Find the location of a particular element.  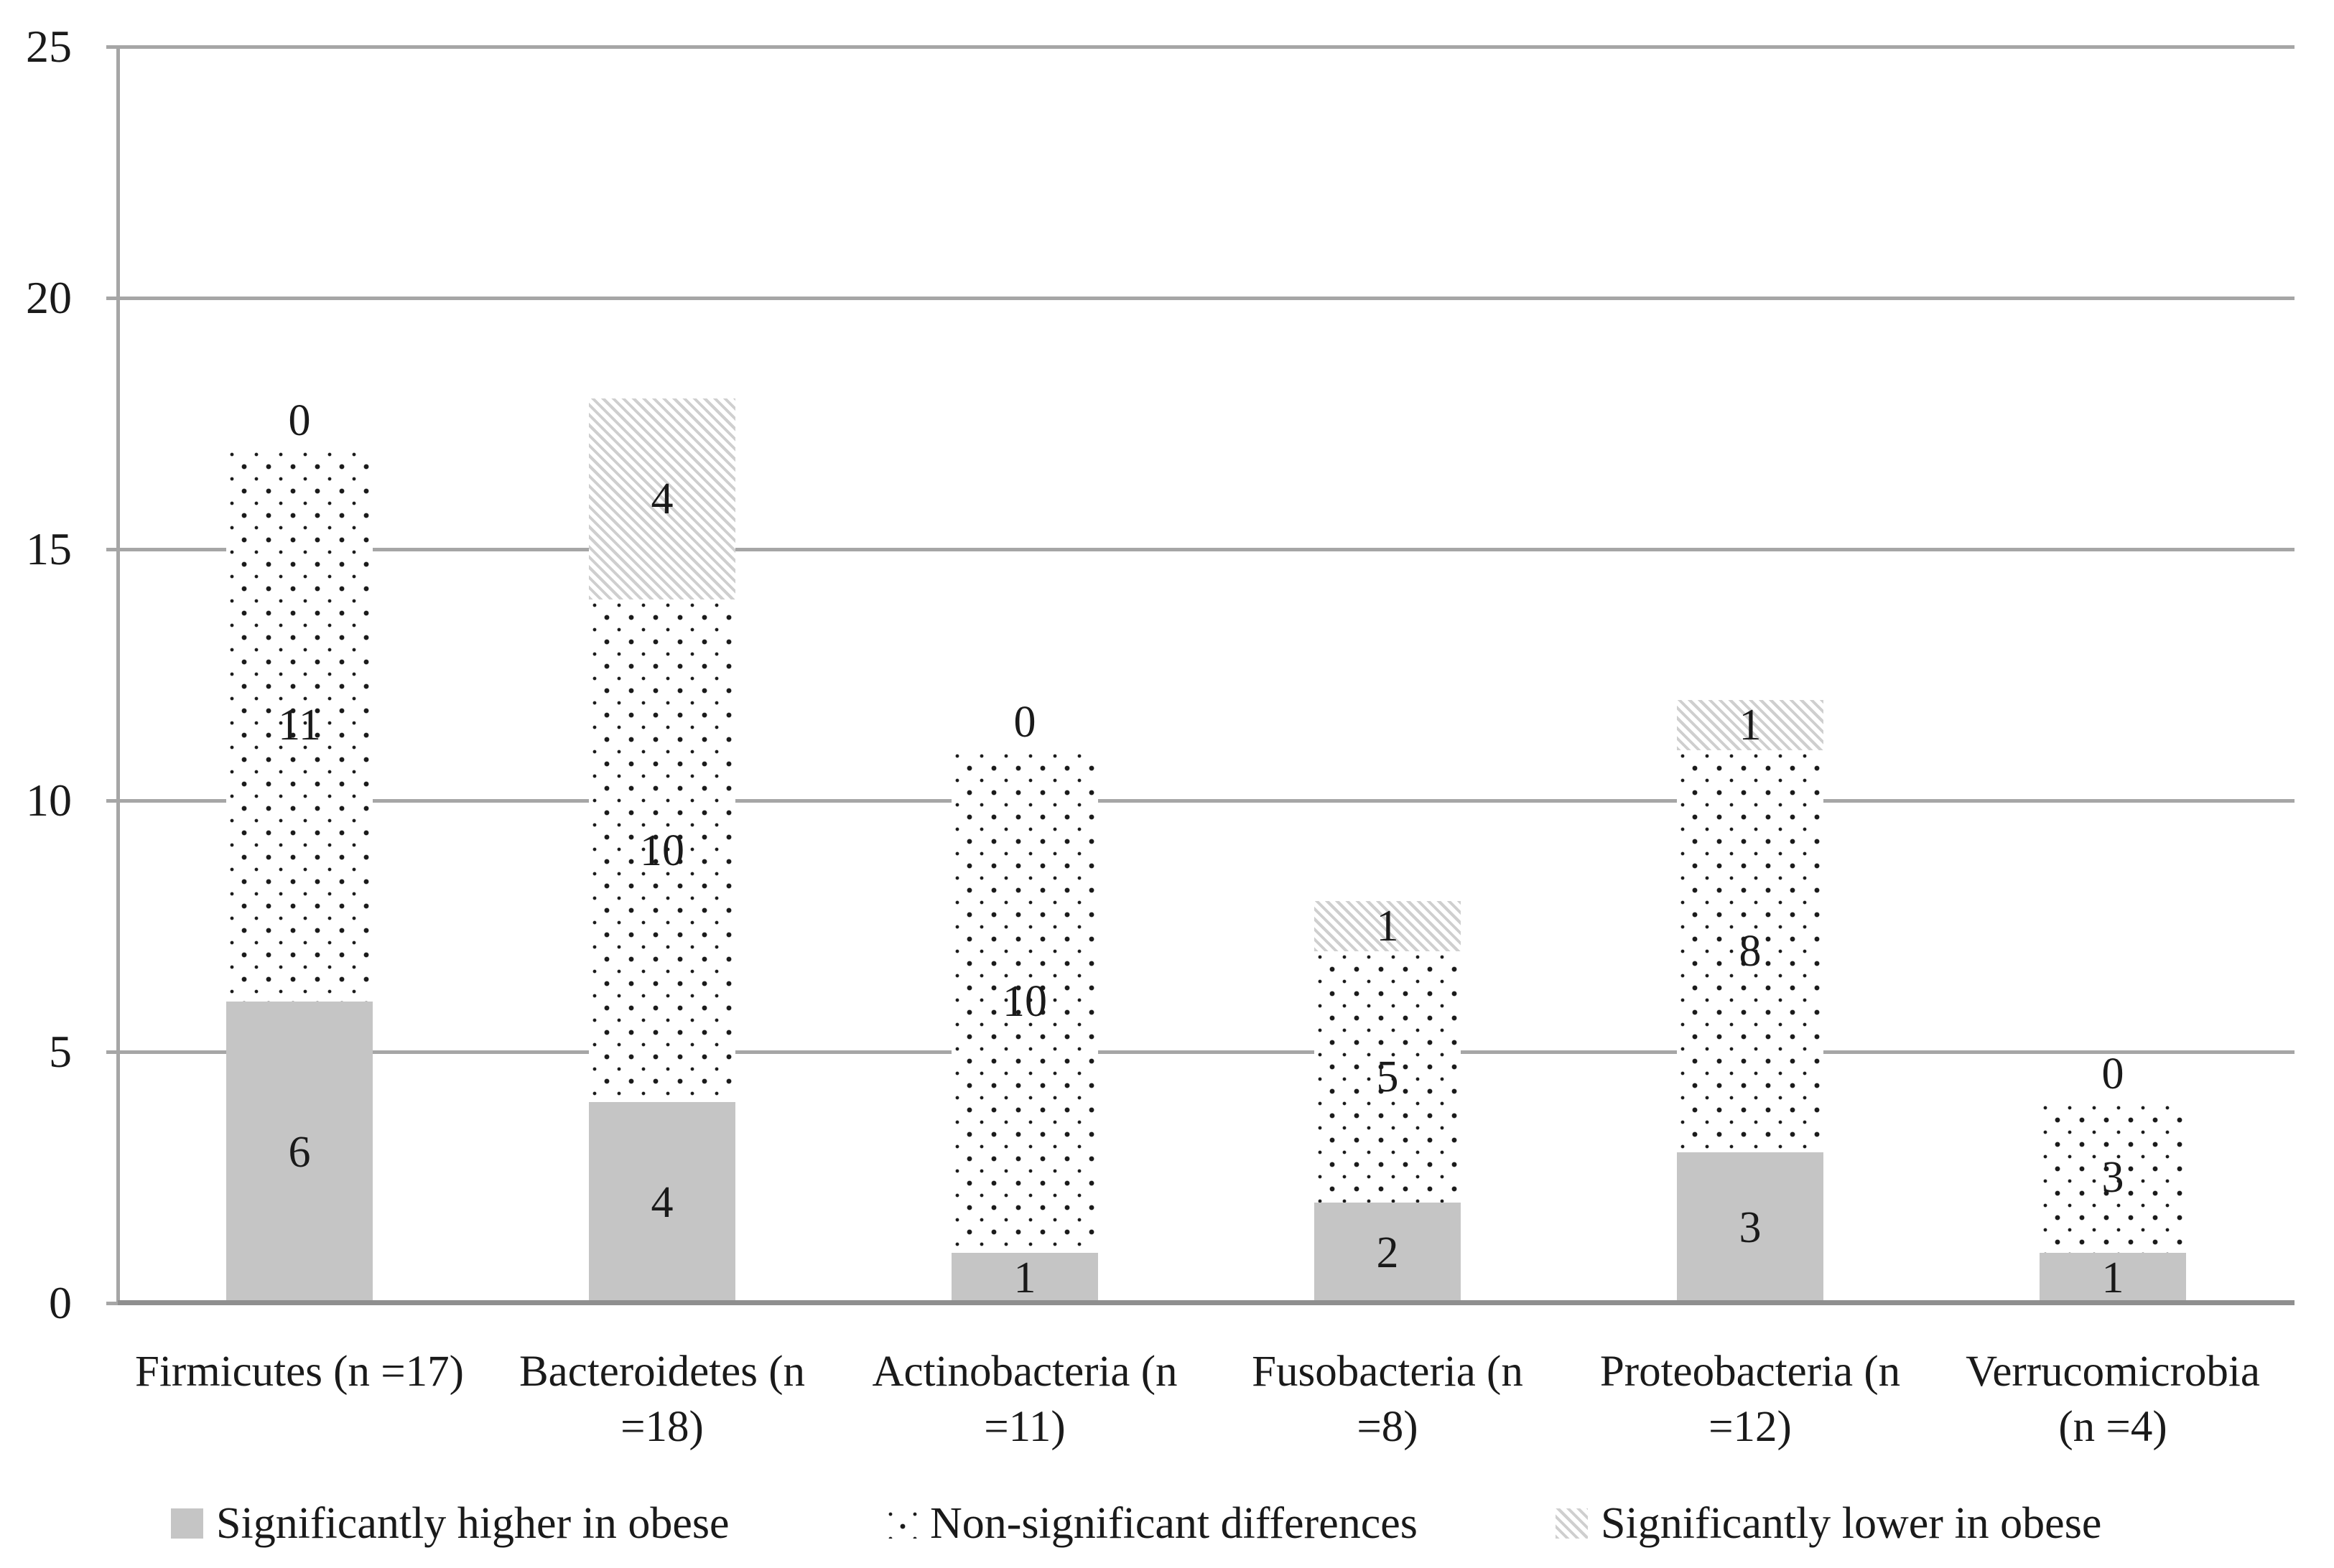

category-label-line: Fusobacteria (n is located at coordinates (1387, 1372).